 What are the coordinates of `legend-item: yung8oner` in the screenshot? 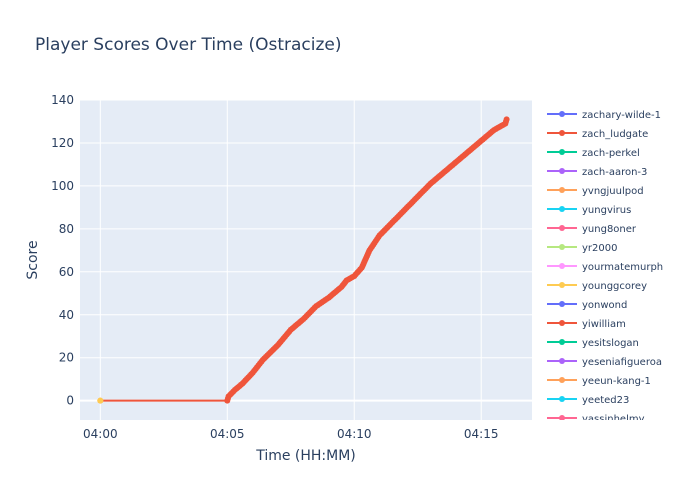 It's located at (592, 229).